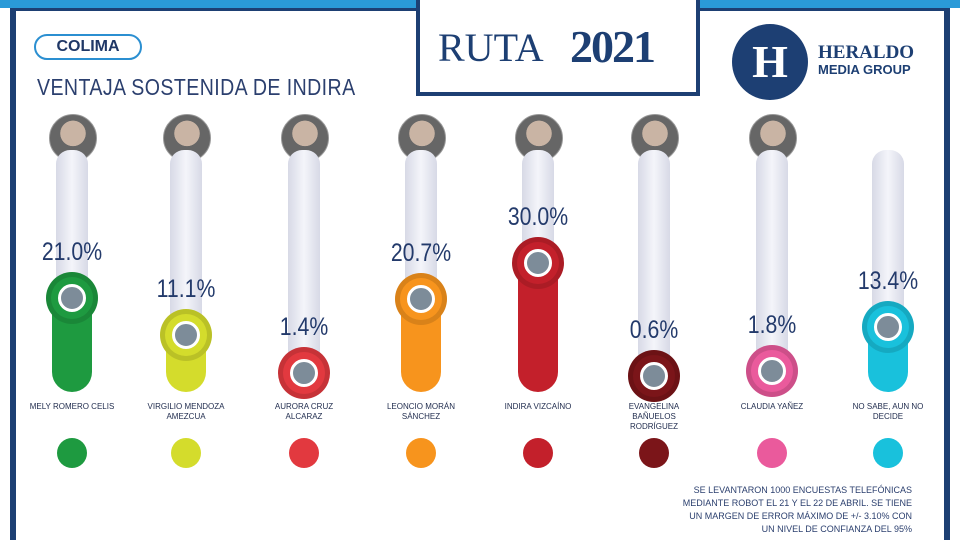  What do you see at coordinates (888, 280) in the screenshot?
I see `value-label: 13.4%` at bounding box center [888, 280].